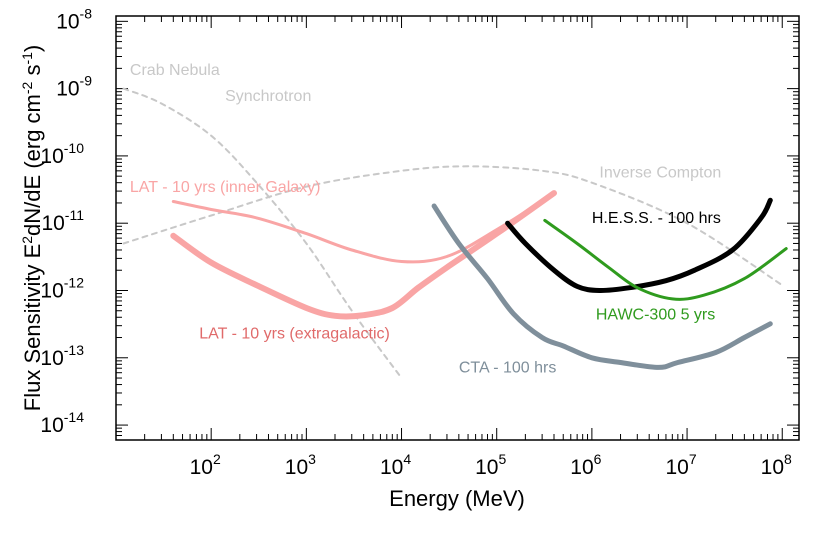  What do you see at coordinates (312, 459) in the screenshot?
I see `tick-exponent: 3` at bounding box center [312, 459].